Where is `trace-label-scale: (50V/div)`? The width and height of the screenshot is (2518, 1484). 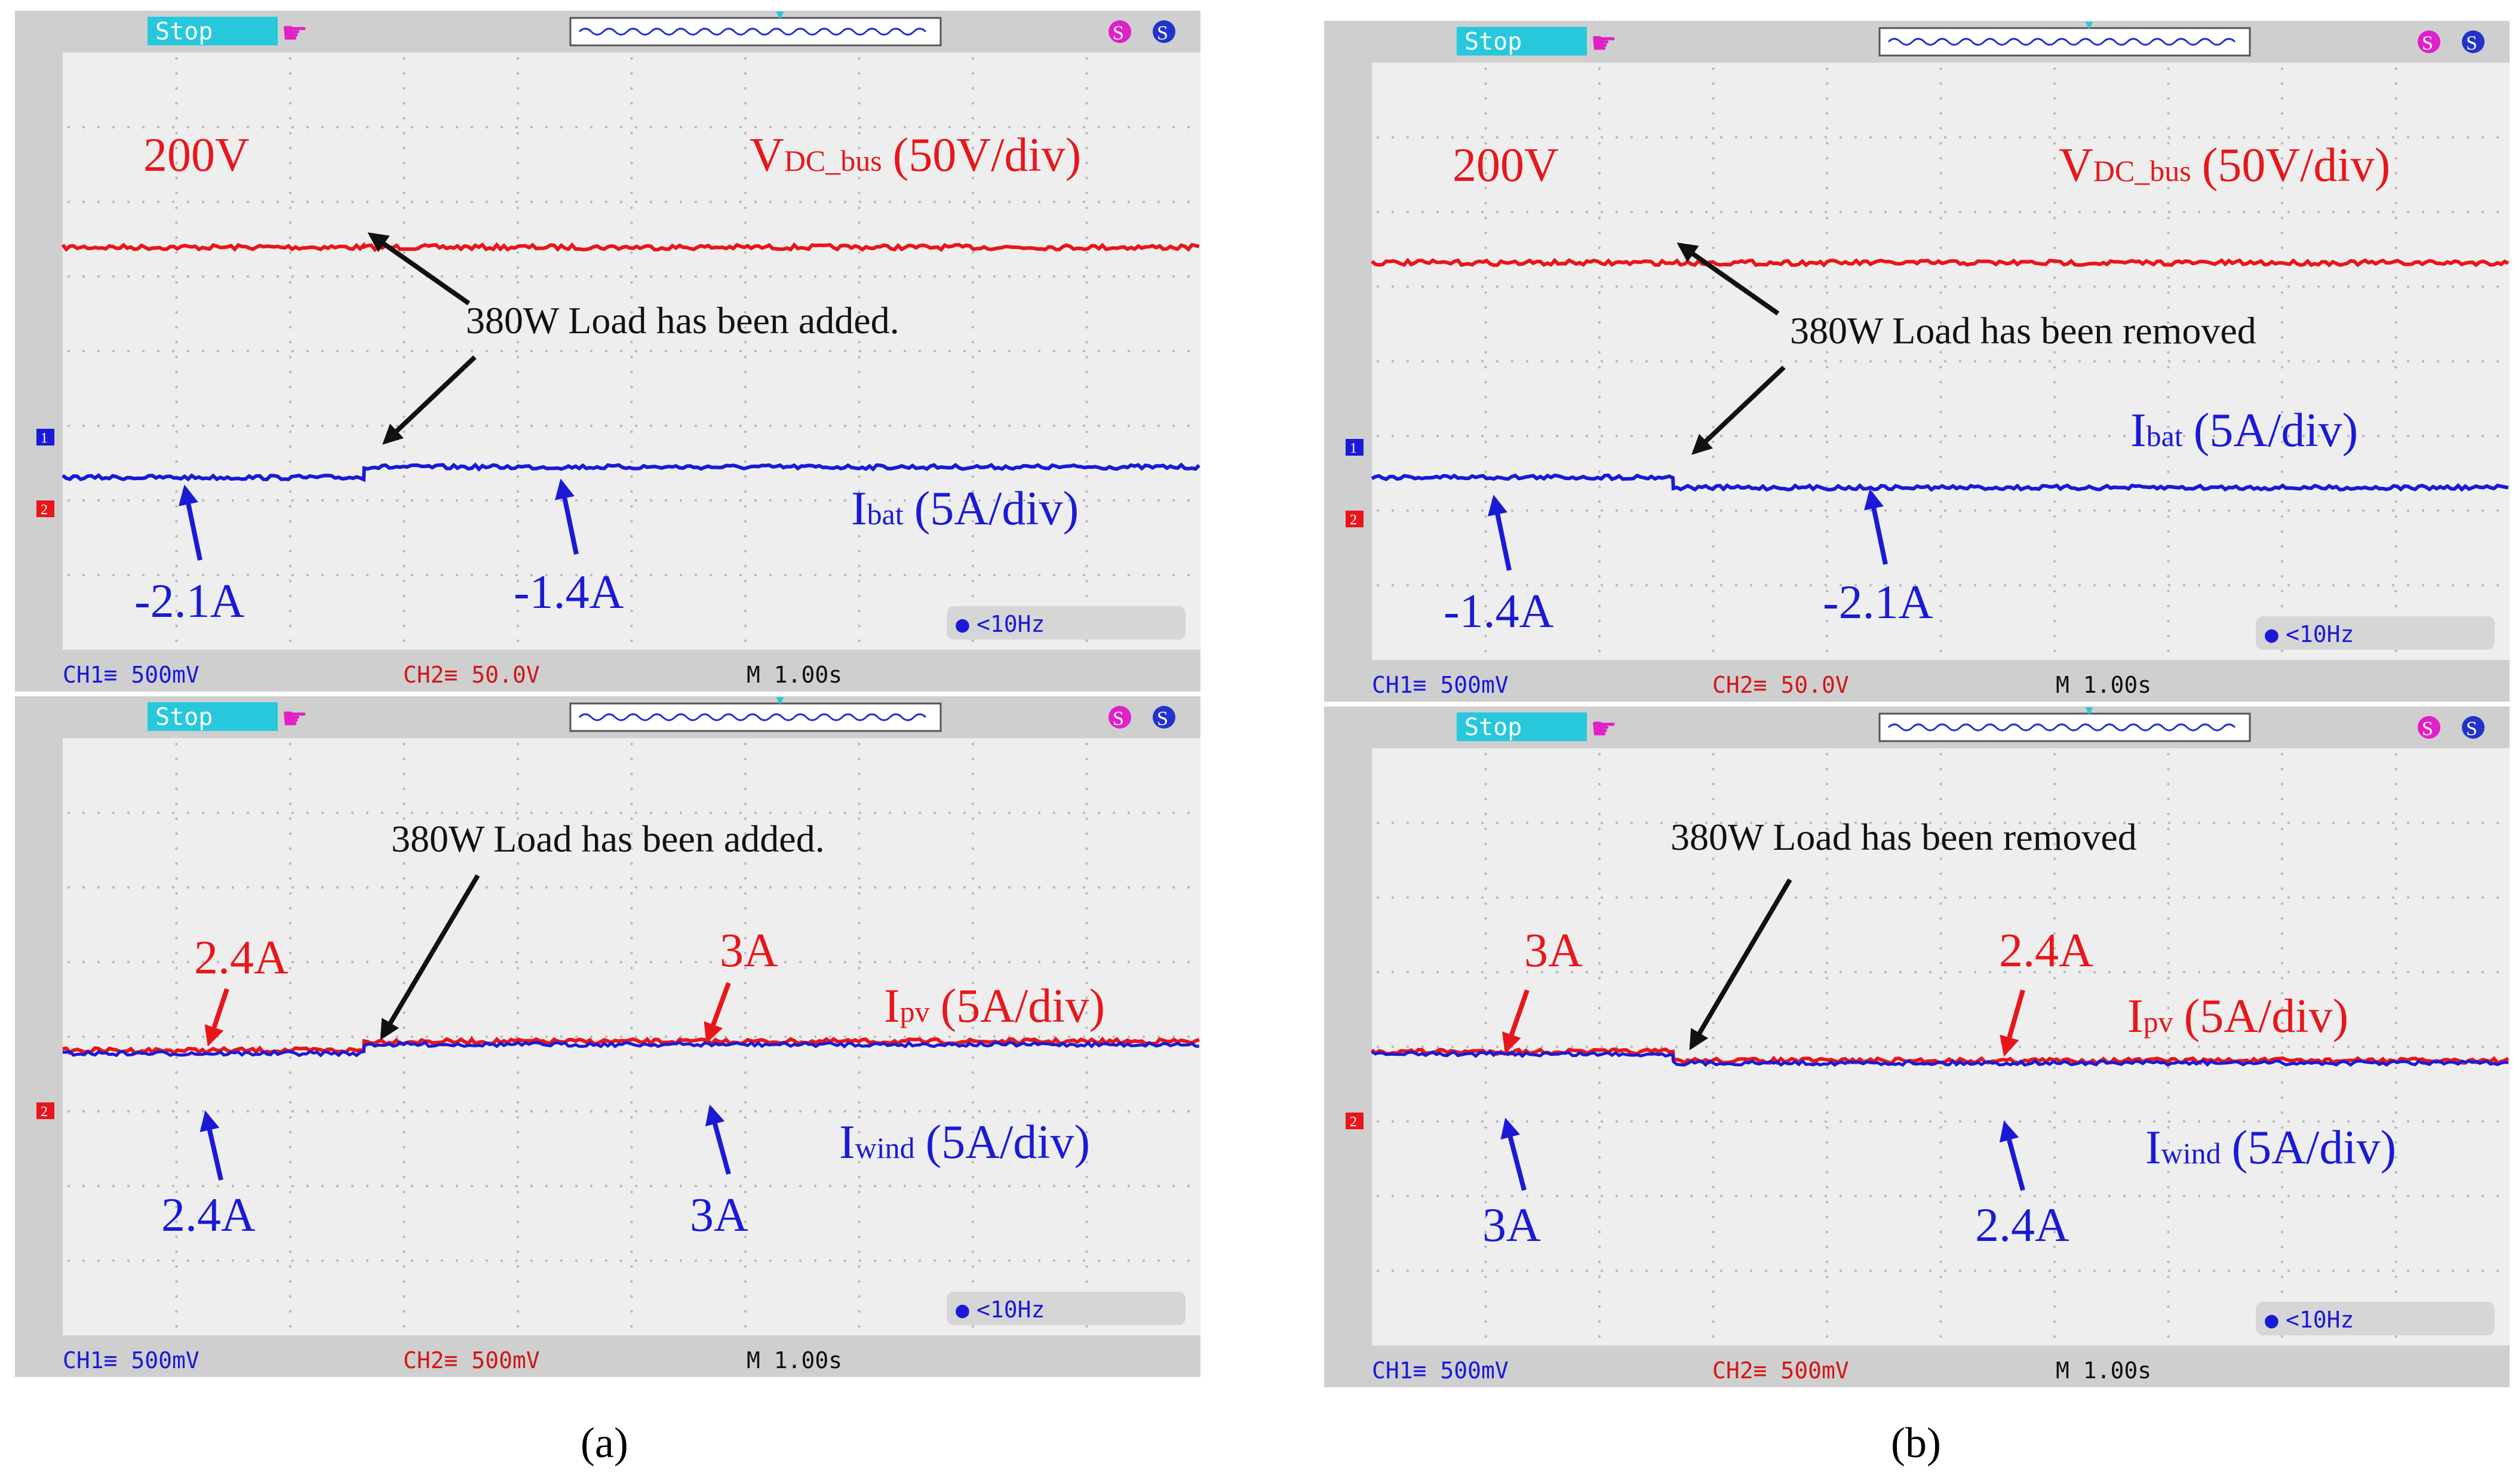 trace-label-scale: (50V/div) is located at coordinates (2296, 165).